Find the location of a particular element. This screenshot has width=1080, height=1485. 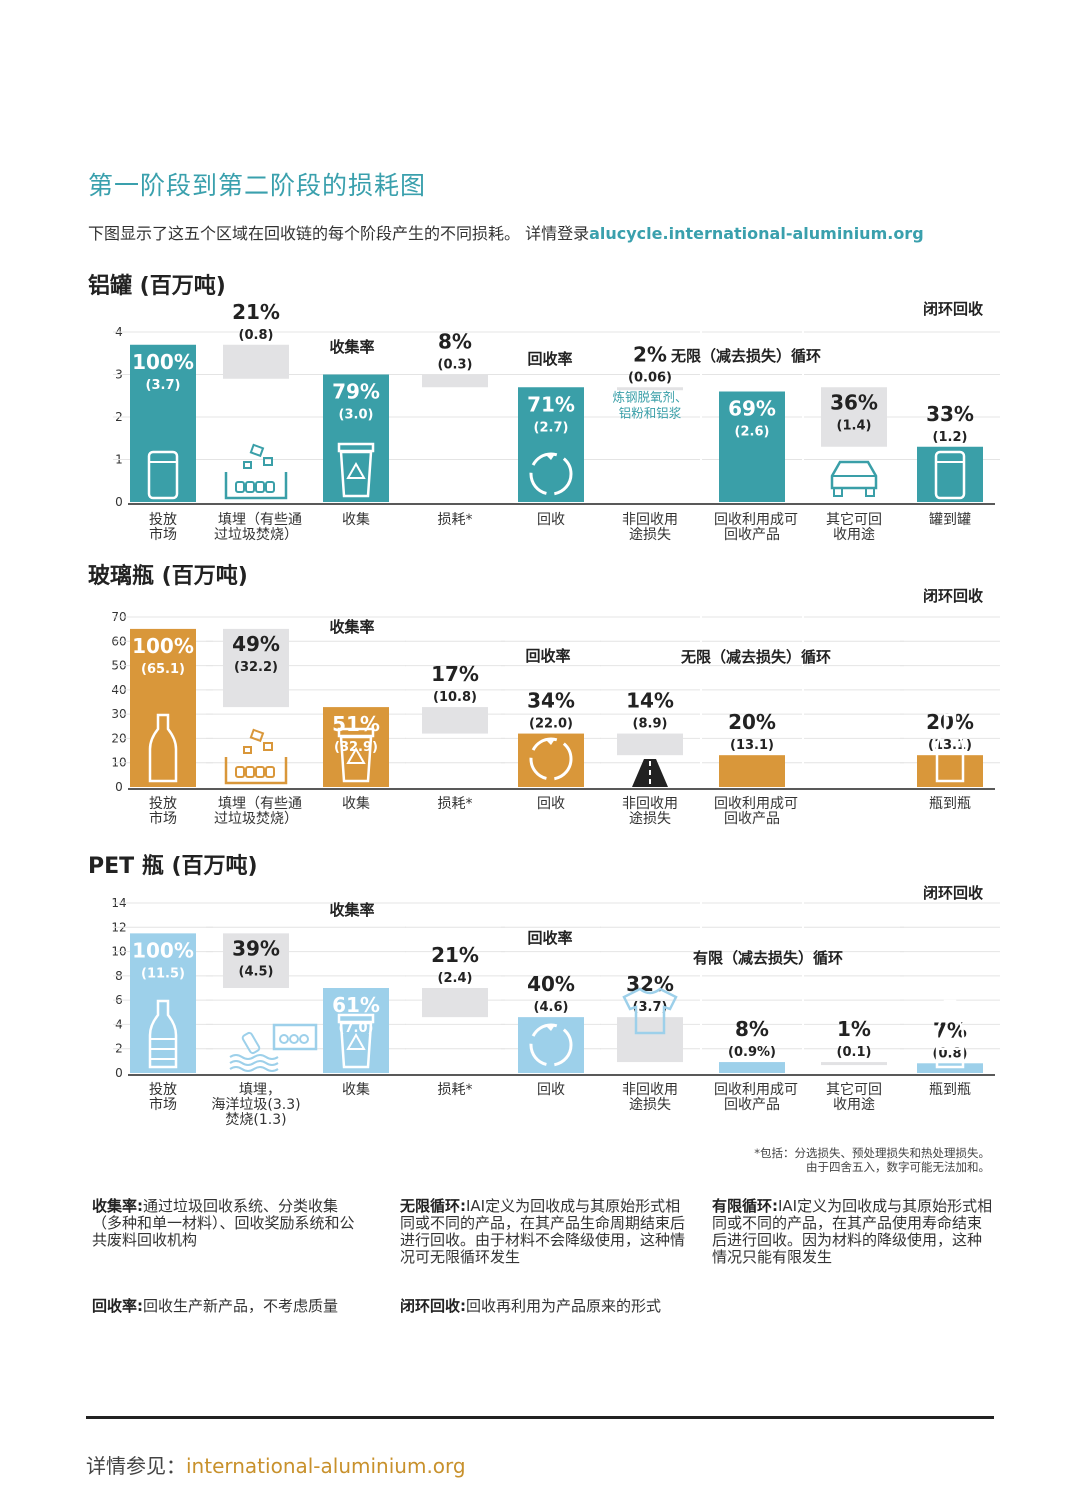

bar-percent-label: 61% is located at coordinates (356, 1005).